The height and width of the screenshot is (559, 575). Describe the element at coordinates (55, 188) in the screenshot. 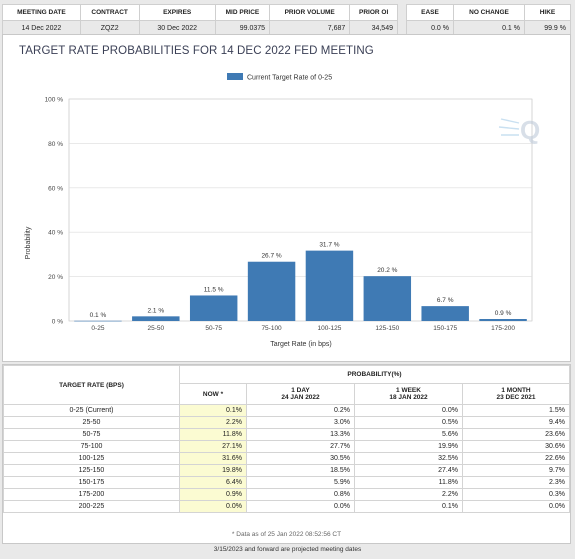

I see `y-tick-label: 60 %` at that location.